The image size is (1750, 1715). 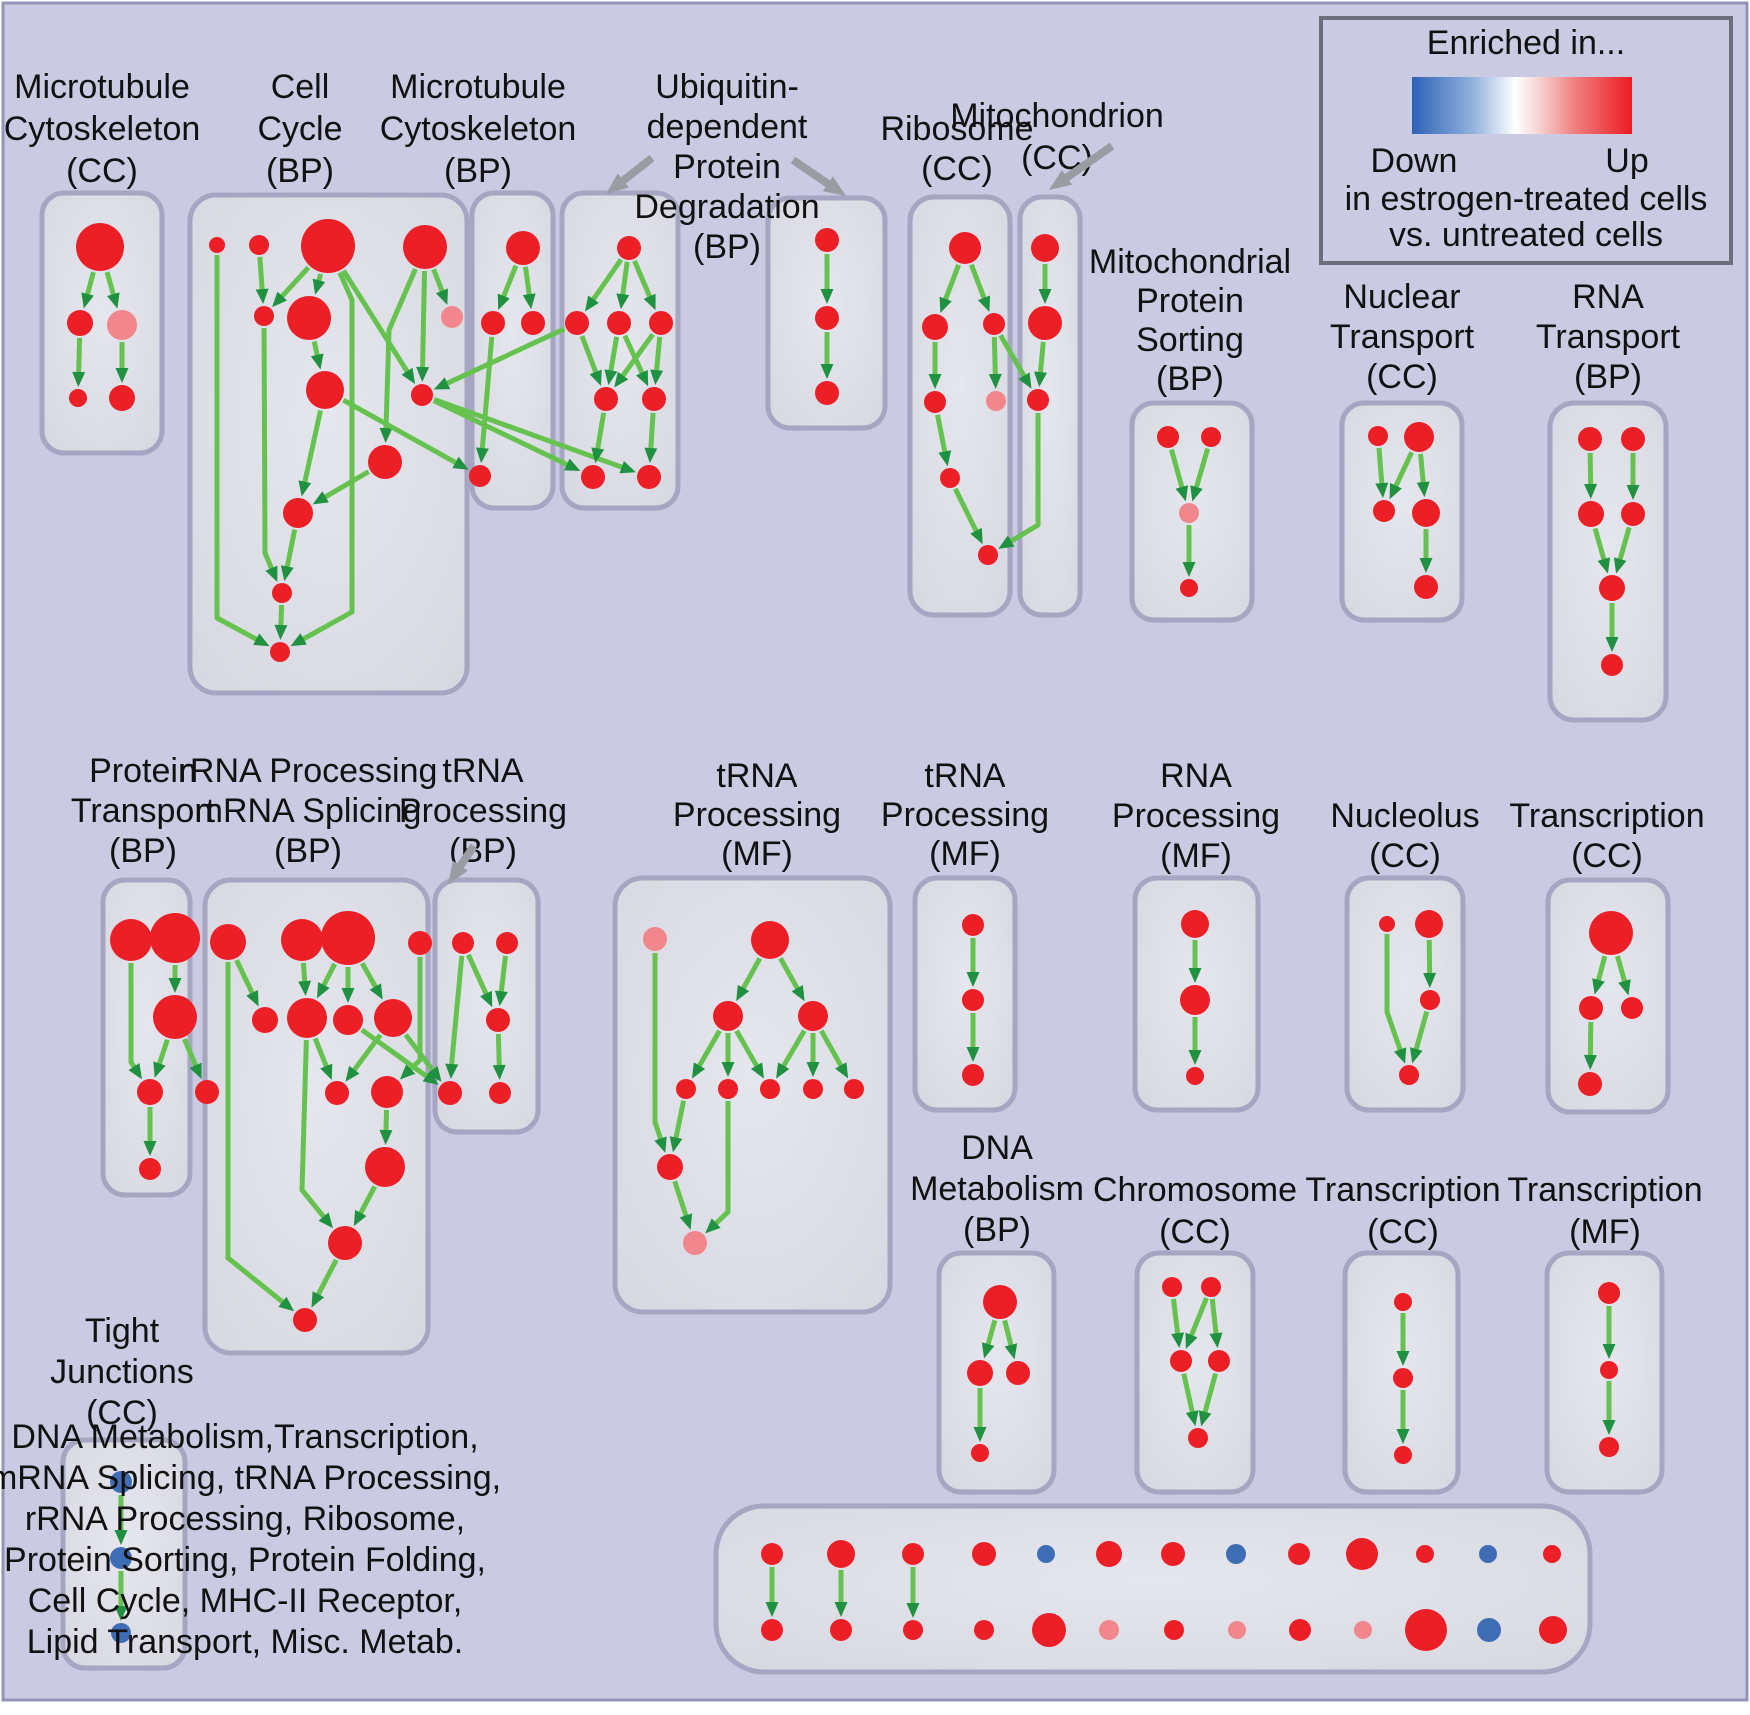 I want to click on edge-M2-M3, so click(x=1041, y=358).